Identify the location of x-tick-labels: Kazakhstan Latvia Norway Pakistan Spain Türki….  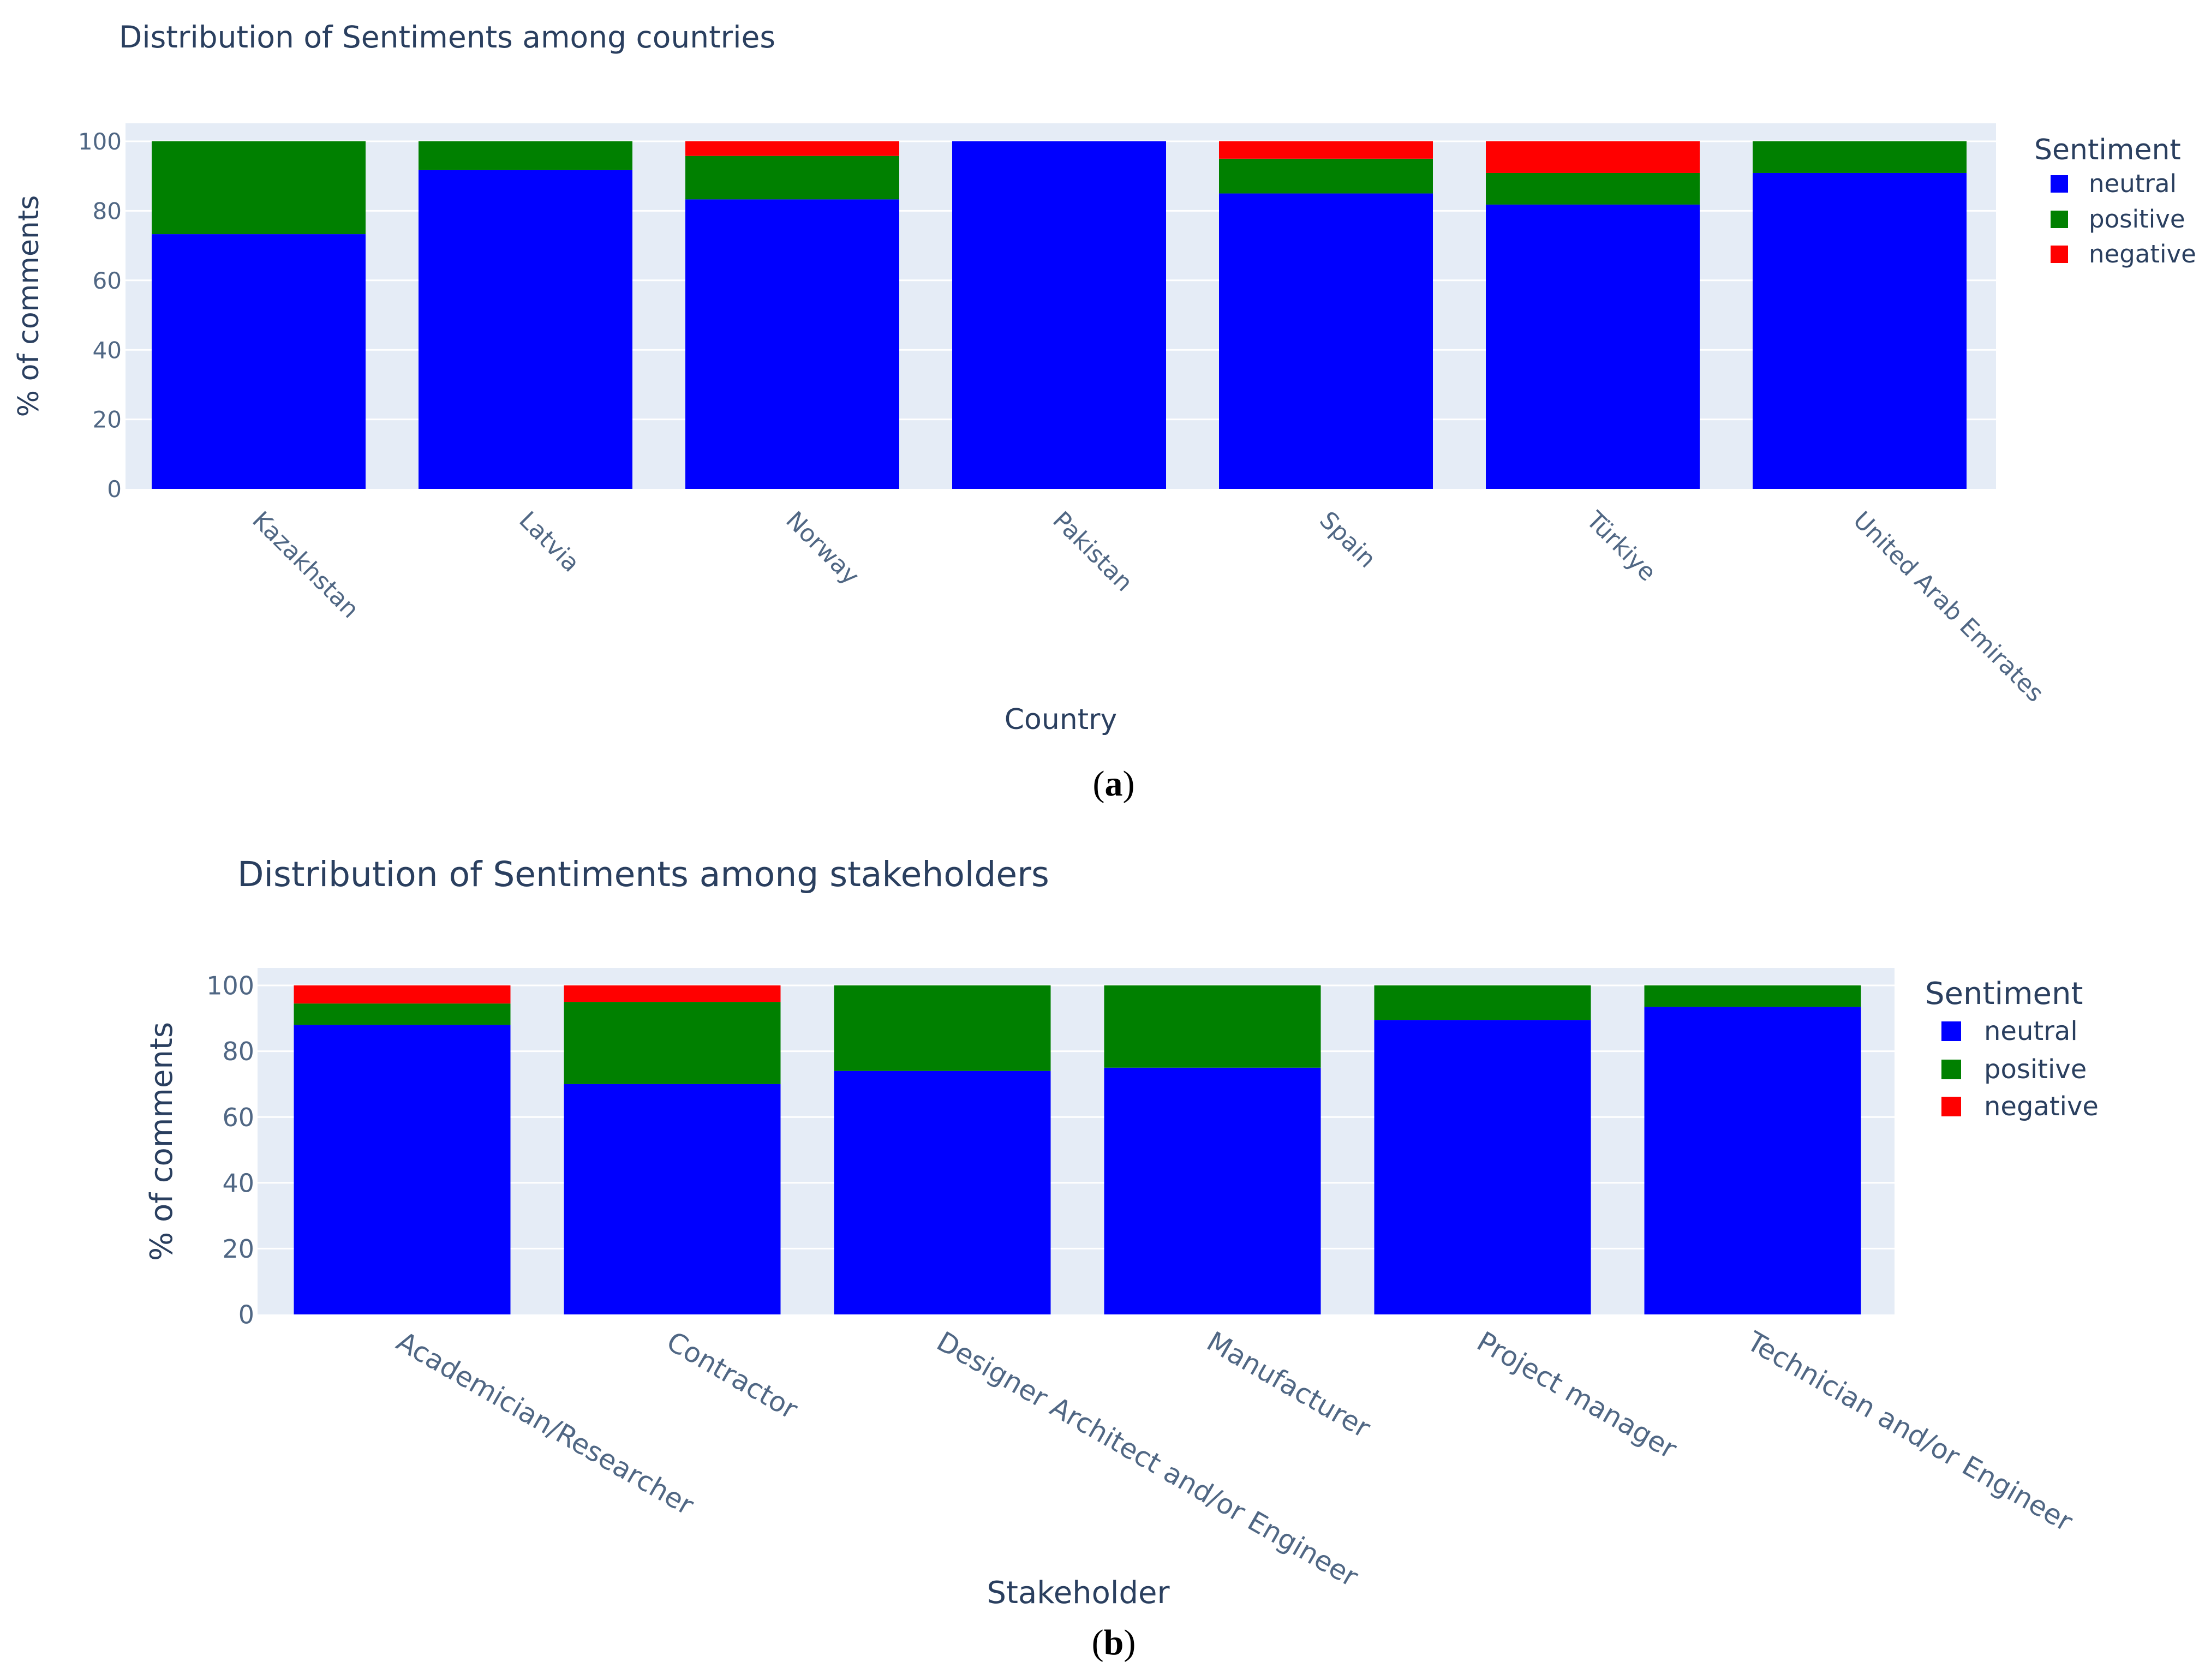
(1148, 607).